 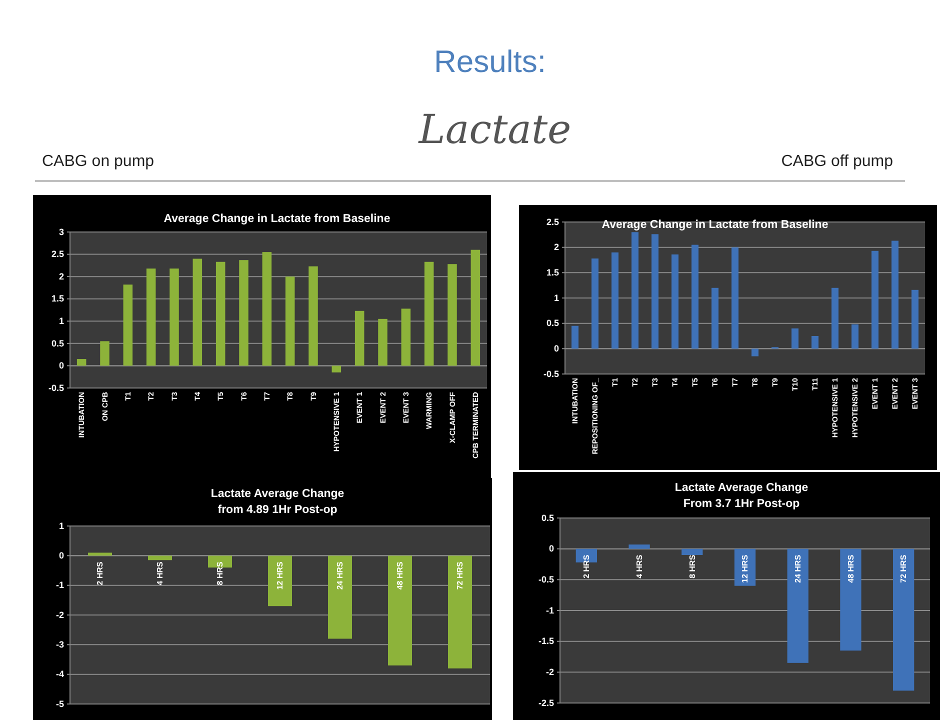 I want to click on text: CABG off pump, so click(x=837, y=161).